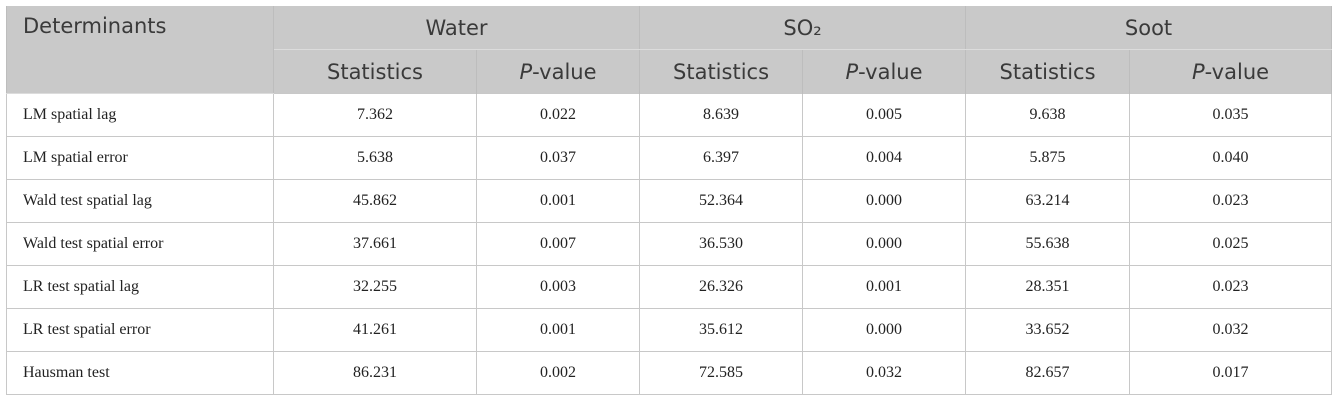  What do you see at coordinates (803, 28) in the screenshot?
I see `header-cell: SO₂` at bounding box center [803, 28].